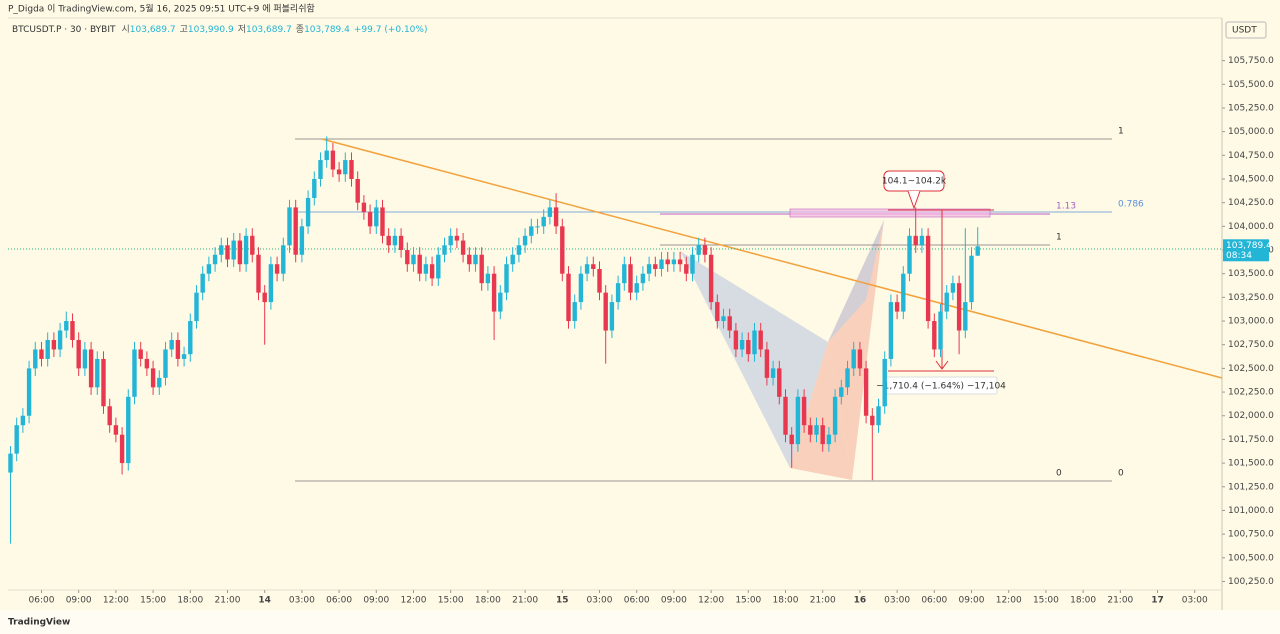 The width and height of the screenshot is (1280, 634). I want to click on y-tick-label: 101,000.0, so click(1251, 511).